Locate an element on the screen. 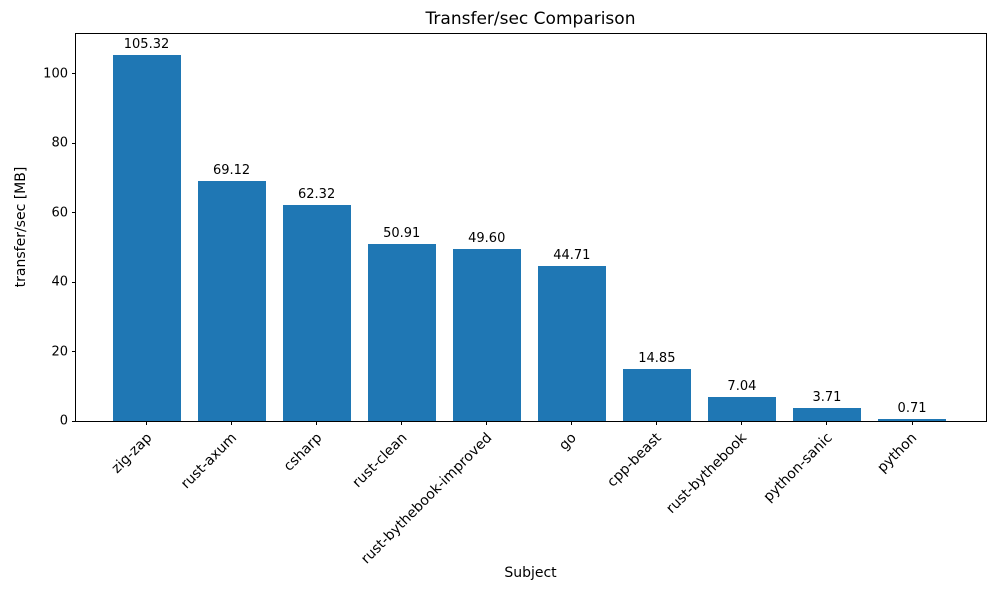 Image resolution: width=1000 pixels, height=600 pixels. x-axis-label: Subject is located at coordinates (530, 573).